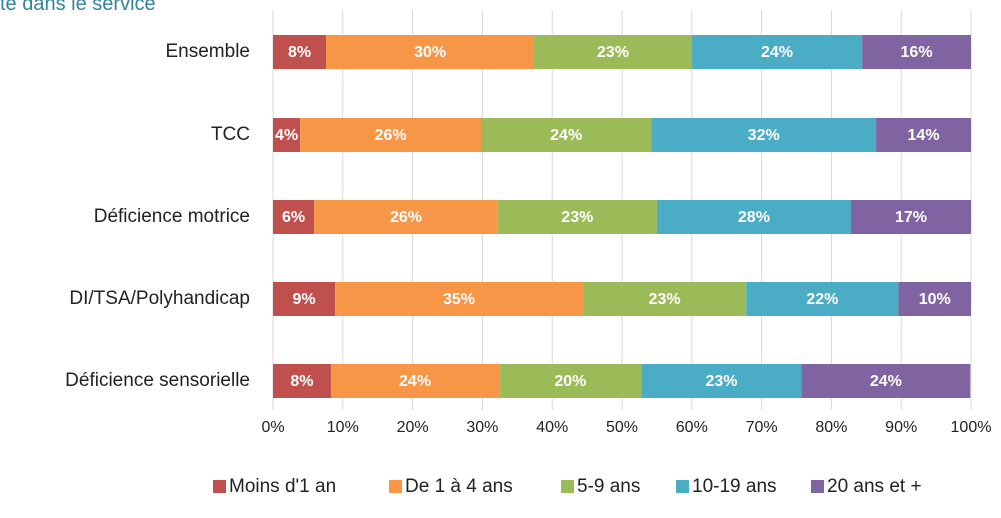  What do you see at coordinates (552, 427) in the screenshot?
I see `x-tick-label: 40%` at bounding box center [552, 427].